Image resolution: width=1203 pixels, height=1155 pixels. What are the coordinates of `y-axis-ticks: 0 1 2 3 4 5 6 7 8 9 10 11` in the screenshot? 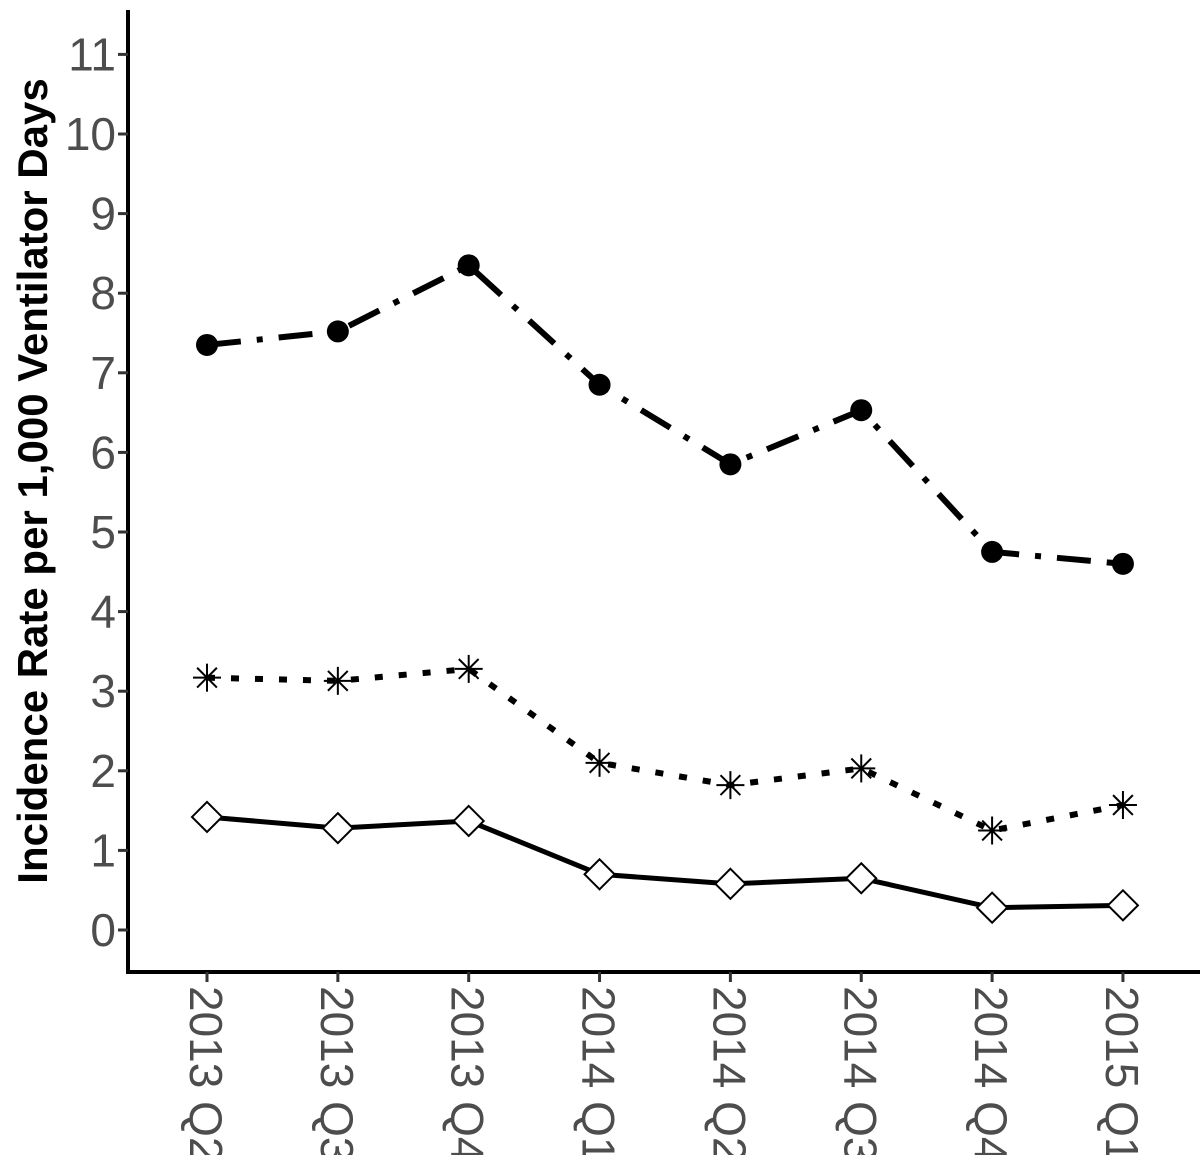 It's located at (96, 492).